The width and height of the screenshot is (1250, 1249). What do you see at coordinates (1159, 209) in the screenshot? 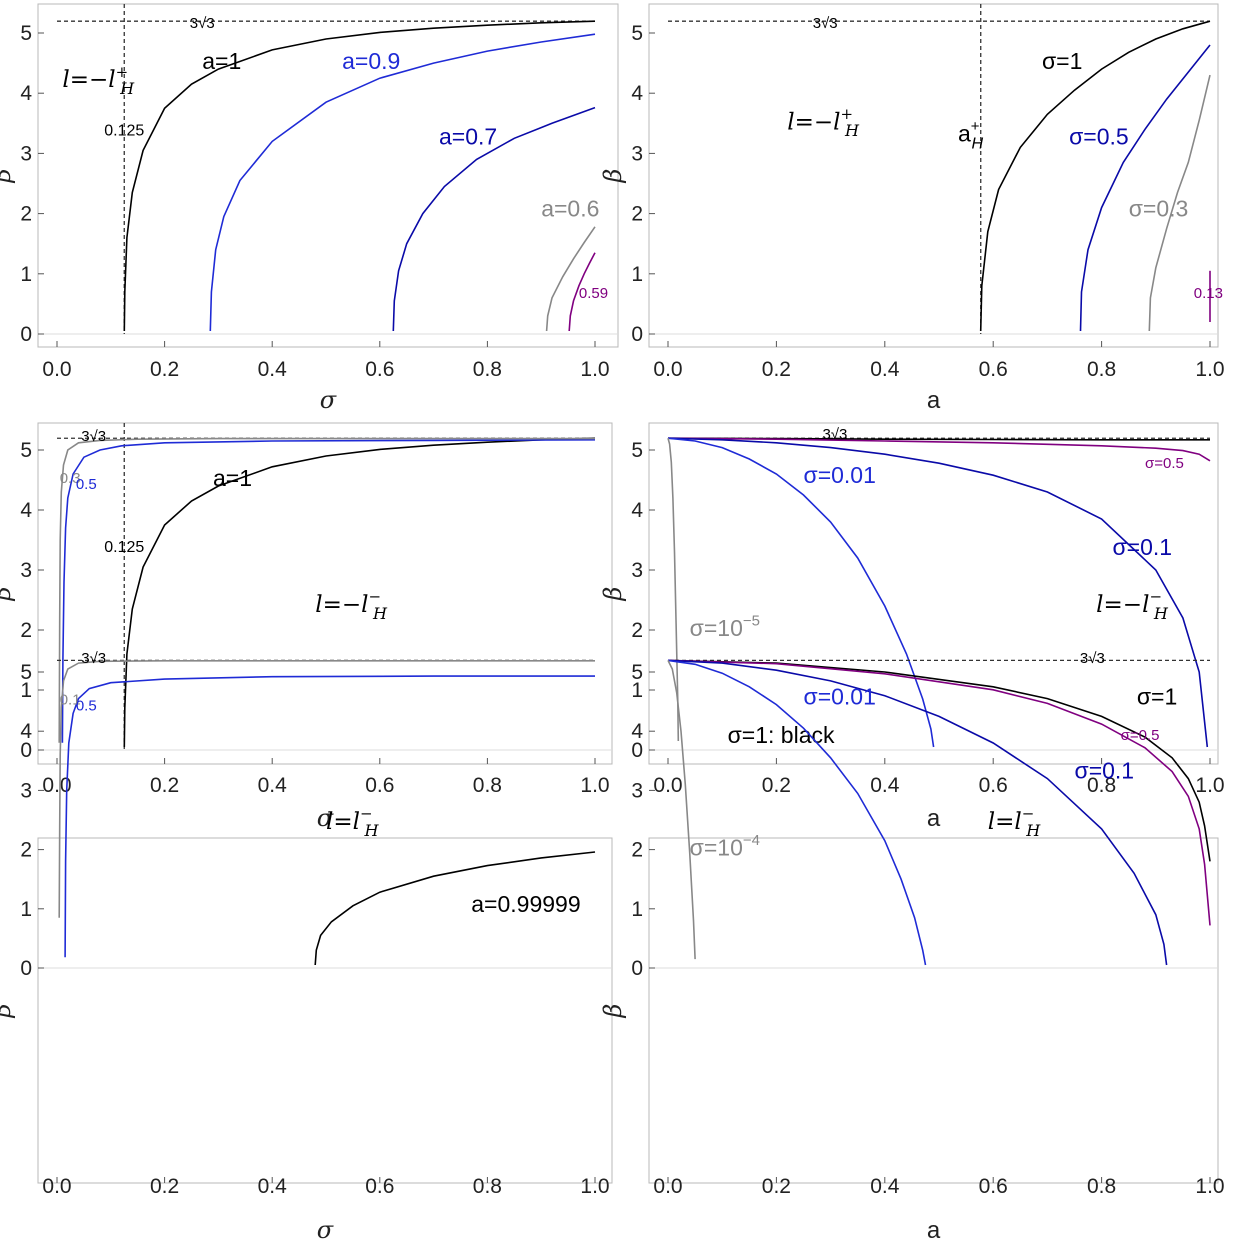
I see `annotation-label: σ=0.3` at bounding box center [1159, 209].